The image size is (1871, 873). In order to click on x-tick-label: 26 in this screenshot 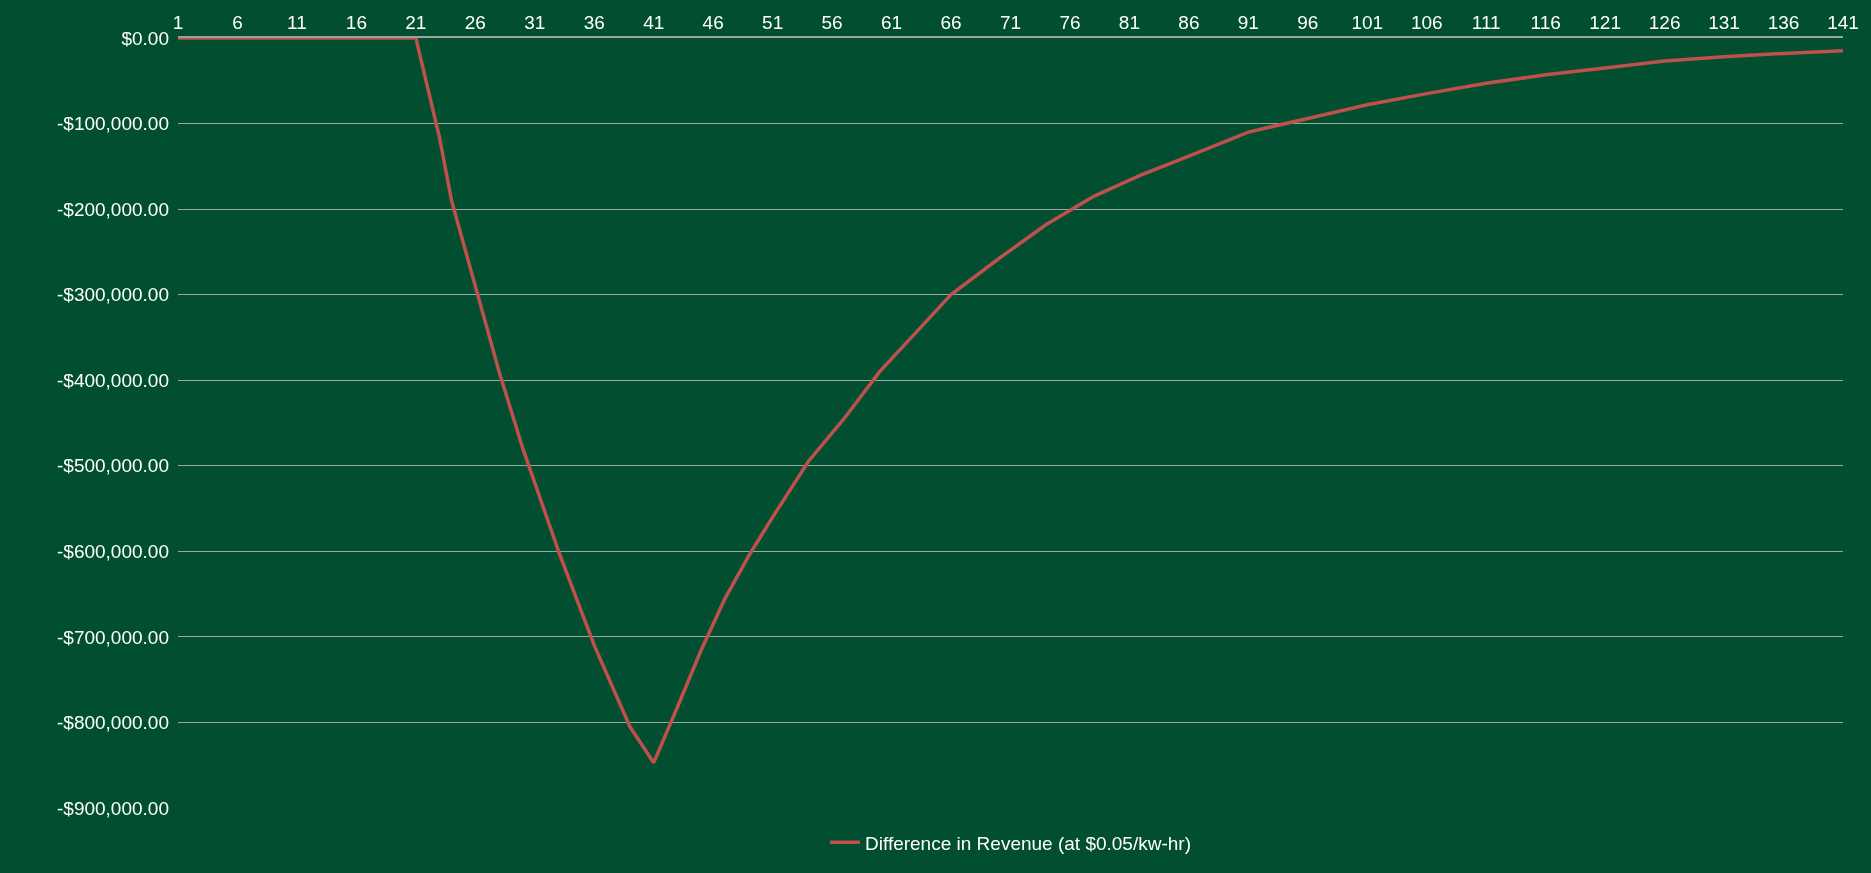, I will do `click(475, 22)`.